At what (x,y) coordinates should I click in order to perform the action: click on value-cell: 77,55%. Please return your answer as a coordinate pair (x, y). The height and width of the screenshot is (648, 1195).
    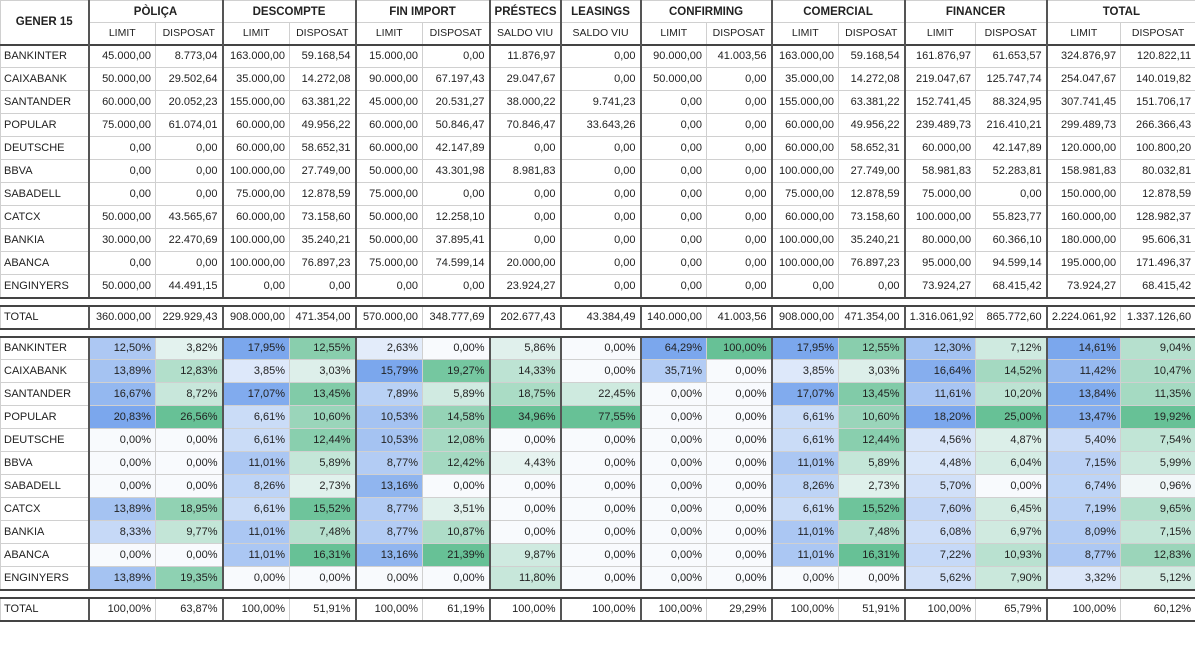
    Looking at the image, I should click on (600, 417).